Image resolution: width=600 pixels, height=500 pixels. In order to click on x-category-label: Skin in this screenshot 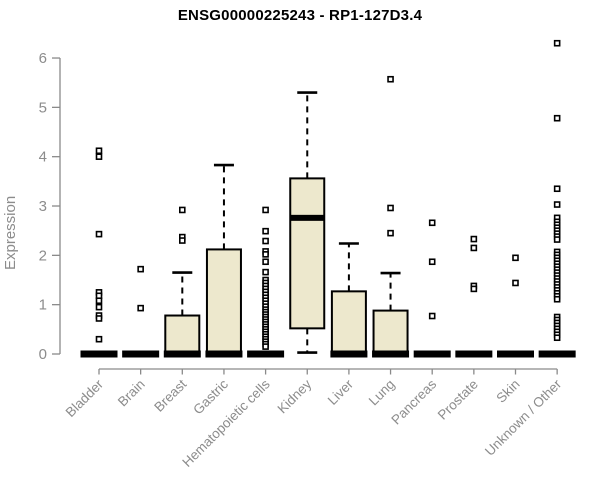, I will do `click(507, 391)`.